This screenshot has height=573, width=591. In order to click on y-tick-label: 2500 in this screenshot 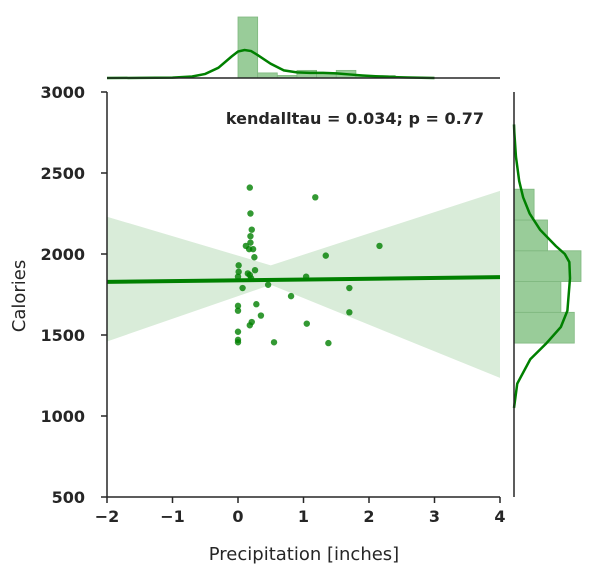, I will do `click(62, 173)`.